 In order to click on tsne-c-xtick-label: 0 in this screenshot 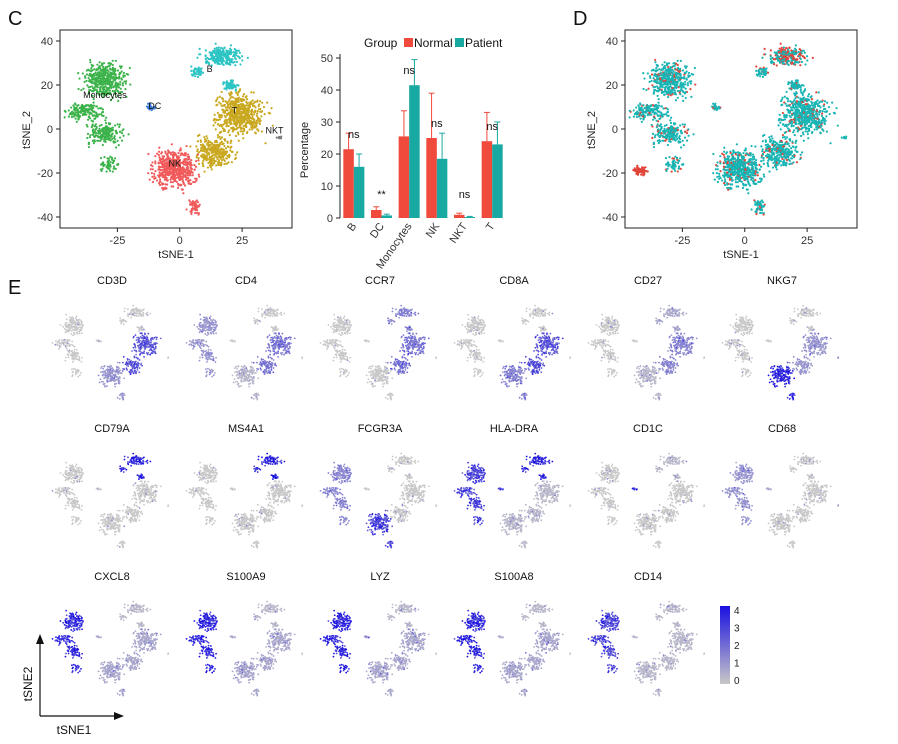, I will do `click(180, 241)`.